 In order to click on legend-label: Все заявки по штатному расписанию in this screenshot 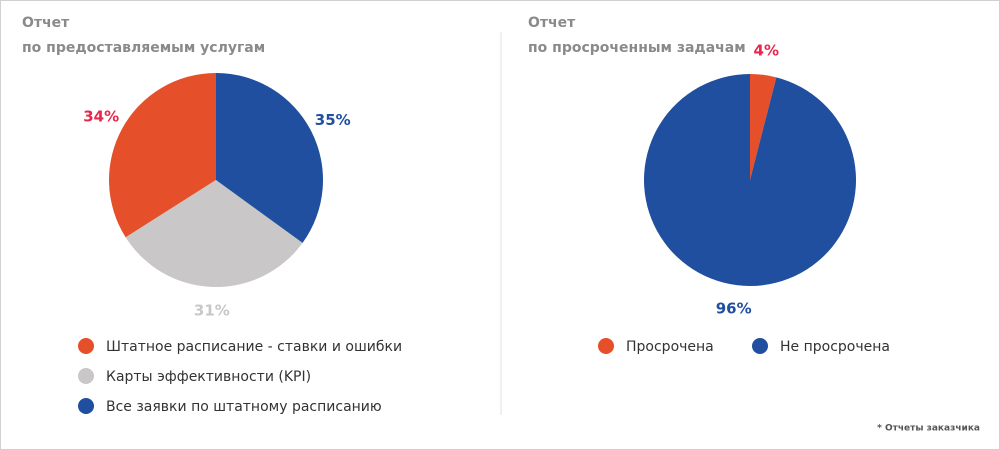, I will do `click(244, 407)`.